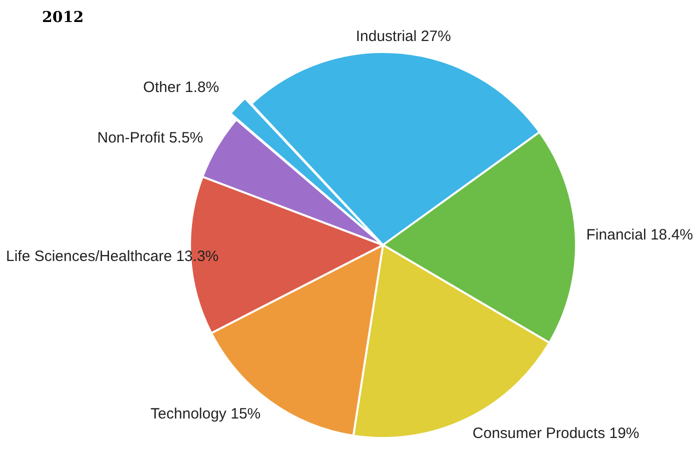 This screenshot has height=470, width=699. Describe the element at coordinates (403, 37) in the screenshot. I see `slice-label: Industrial 27%` at that location.